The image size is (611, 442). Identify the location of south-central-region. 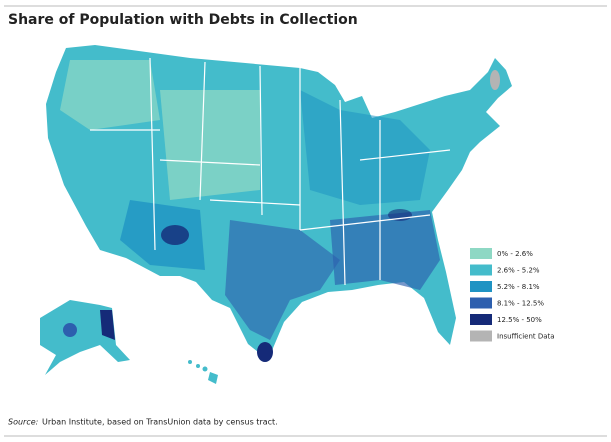
(282, 280).